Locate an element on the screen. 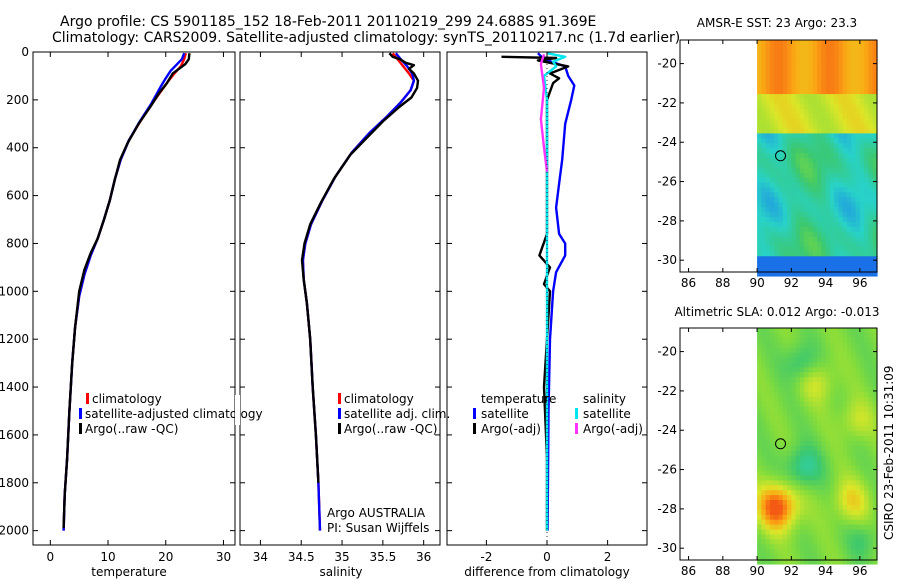  legend-salt-satellite-label: satellite is located at coordinates (607, 414).